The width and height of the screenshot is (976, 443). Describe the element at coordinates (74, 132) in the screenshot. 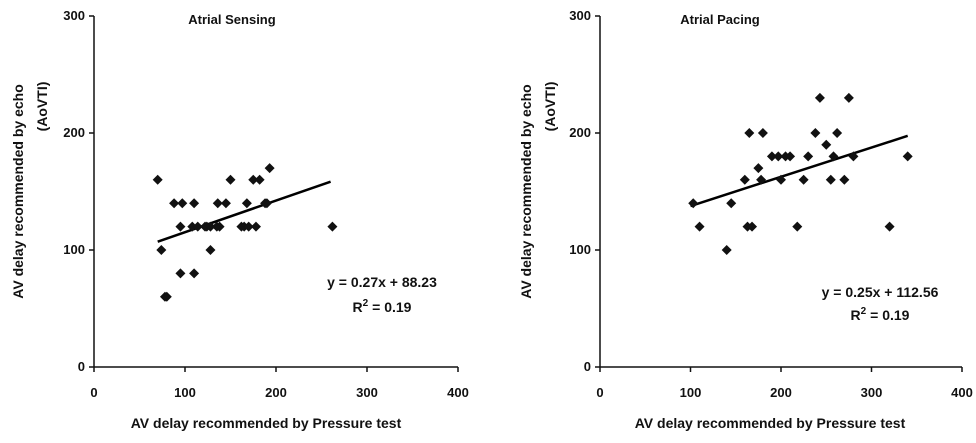

I see `chart1-y-tick-label: 200` at that location.